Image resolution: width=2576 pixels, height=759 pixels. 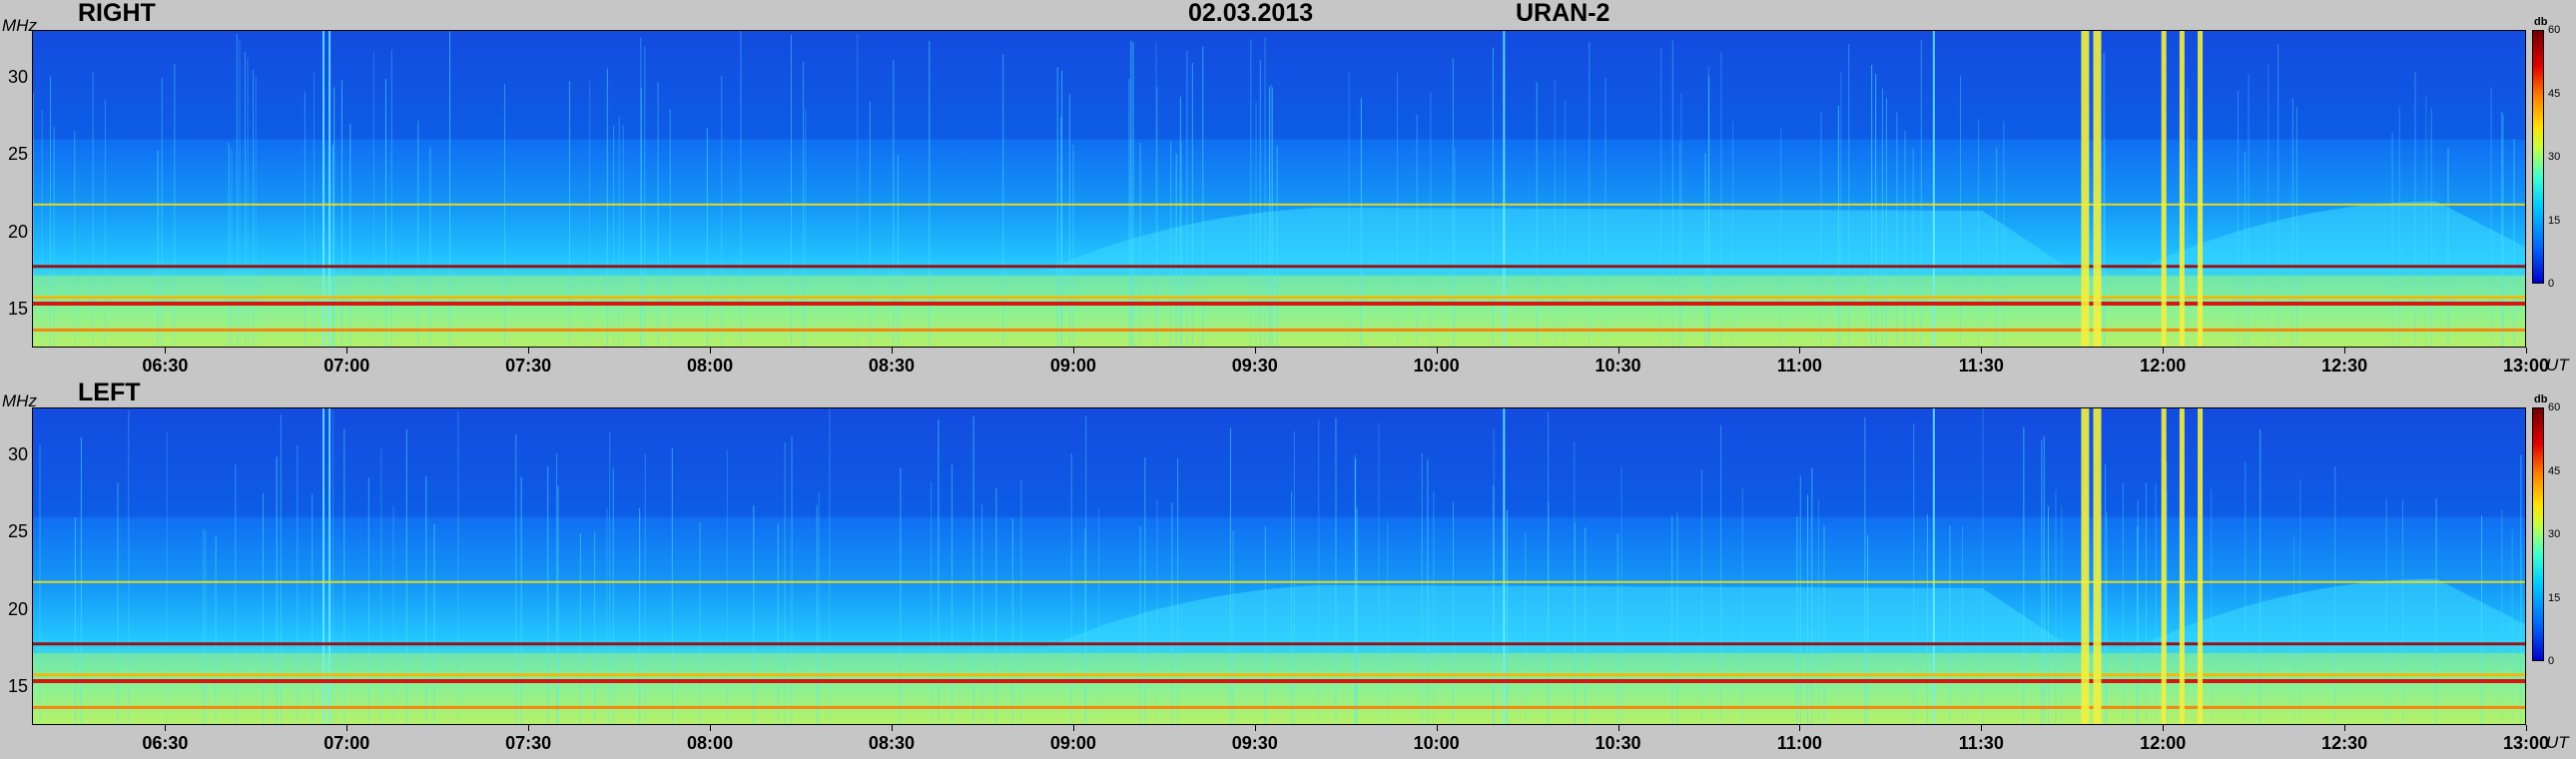 What do you see at coordinates (2554, 94) in the screenshot?
I see `colorbar-tick-label: 45` at bounding box center [2554, 94].